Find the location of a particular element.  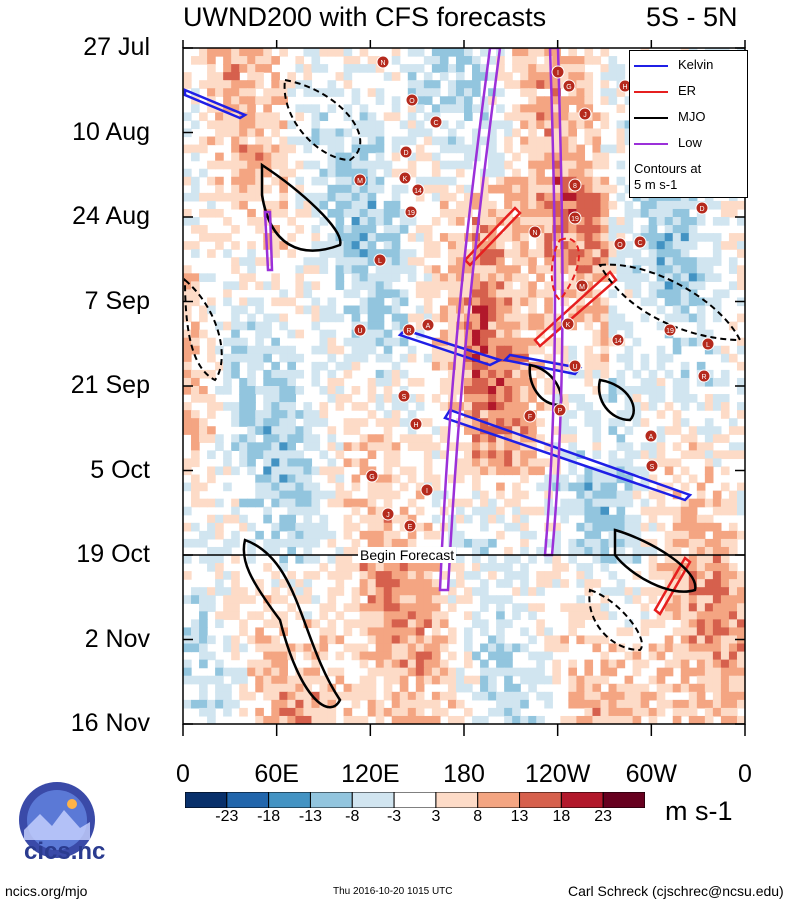

legend-kelvin-swatch is located at coordinates (651, 66).